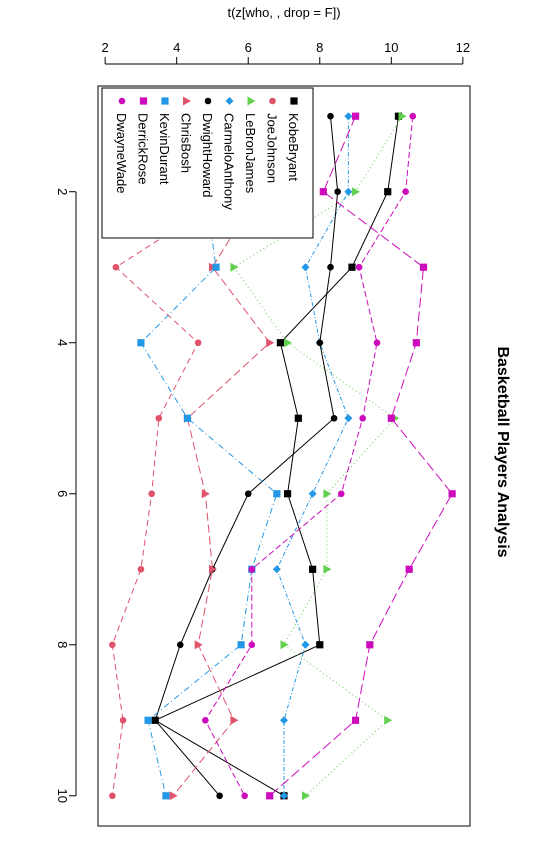 The width and height of the screenshot is (543, 866). I want to click on value-tick-label: 6, so click(248, 47).